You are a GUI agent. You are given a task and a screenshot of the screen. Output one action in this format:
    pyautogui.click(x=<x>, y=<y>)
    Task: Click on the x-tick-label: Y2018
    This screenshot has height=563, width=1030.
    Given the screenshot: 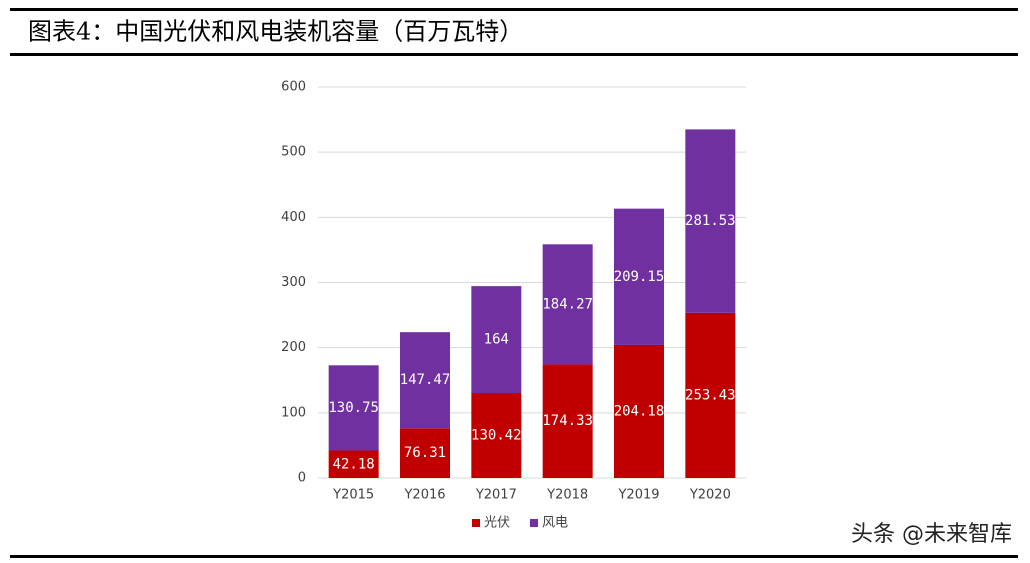 What is the action you would take?
    pyautogui.click(x=567, y=495)
    